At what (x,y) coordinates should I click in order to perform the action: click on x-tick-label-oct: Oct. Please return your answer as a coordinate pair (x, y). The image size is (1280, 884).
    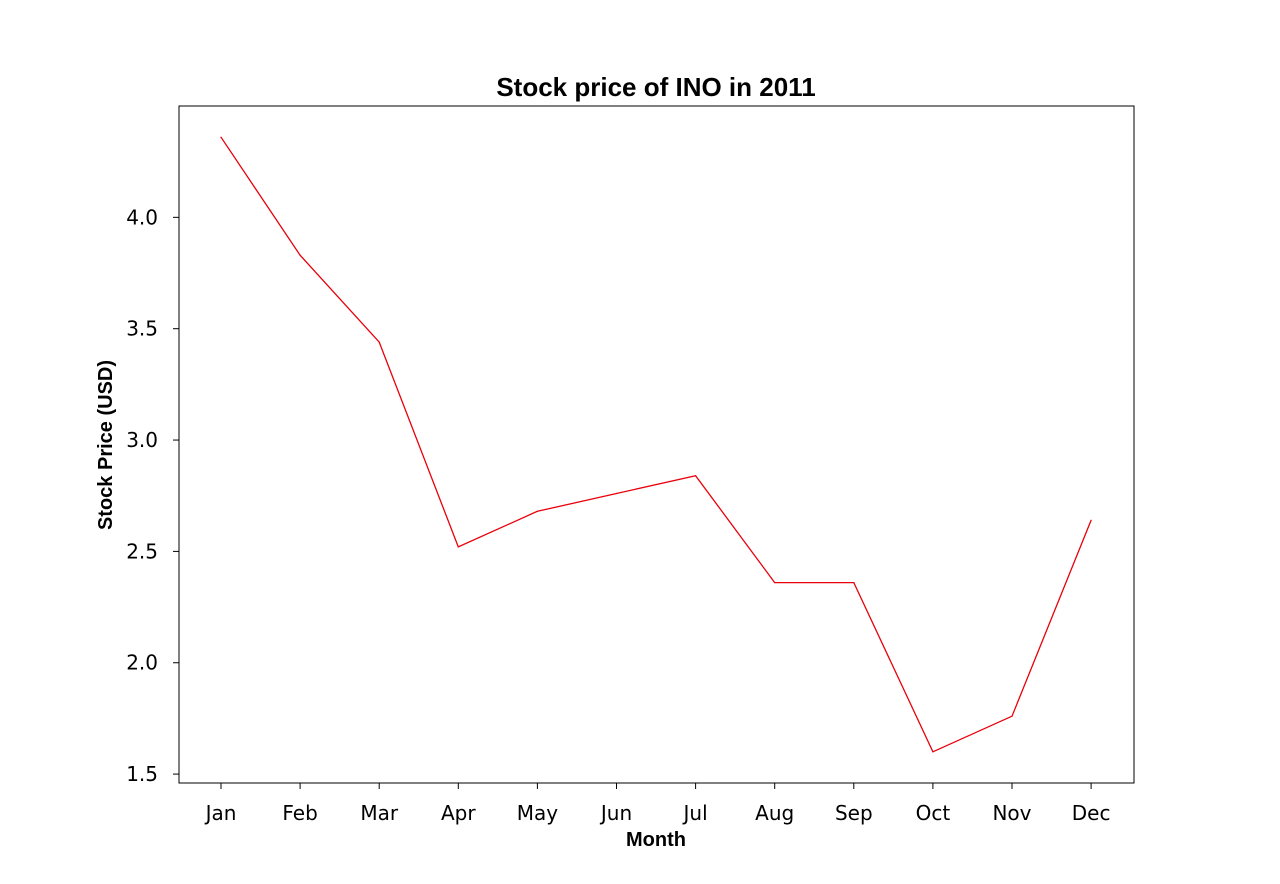
    Looking at the image, I should click on (933, 813).